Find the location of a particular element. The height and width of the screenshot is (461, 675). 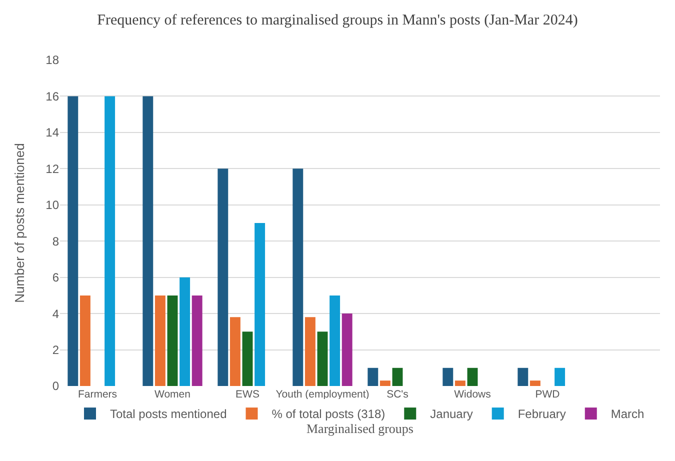

y-tick-label: 14 is located at coordinates (53, 133).